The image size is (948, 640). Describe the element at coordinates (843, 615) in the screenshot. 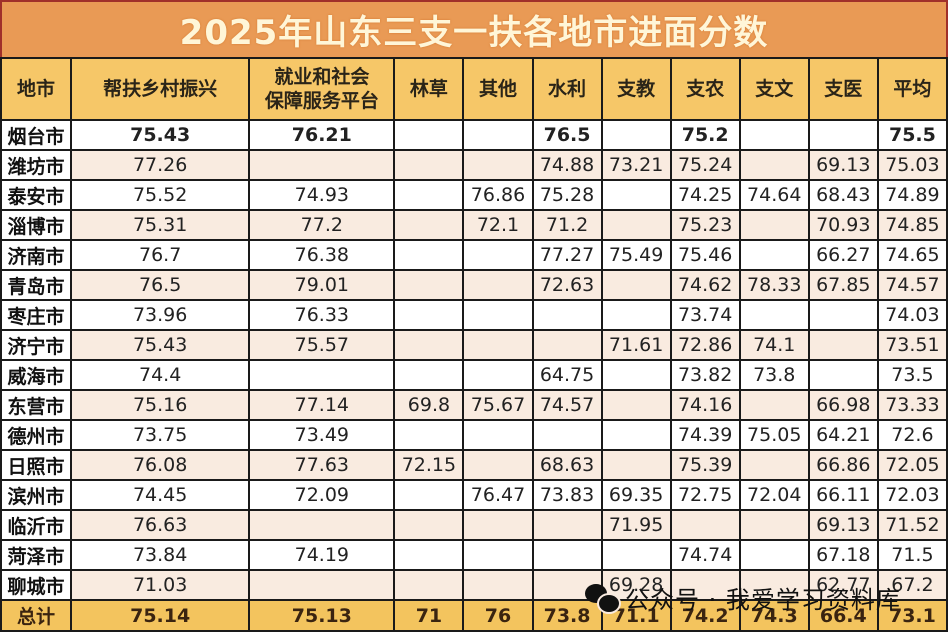

I see `total-value: 66.4` at that location.